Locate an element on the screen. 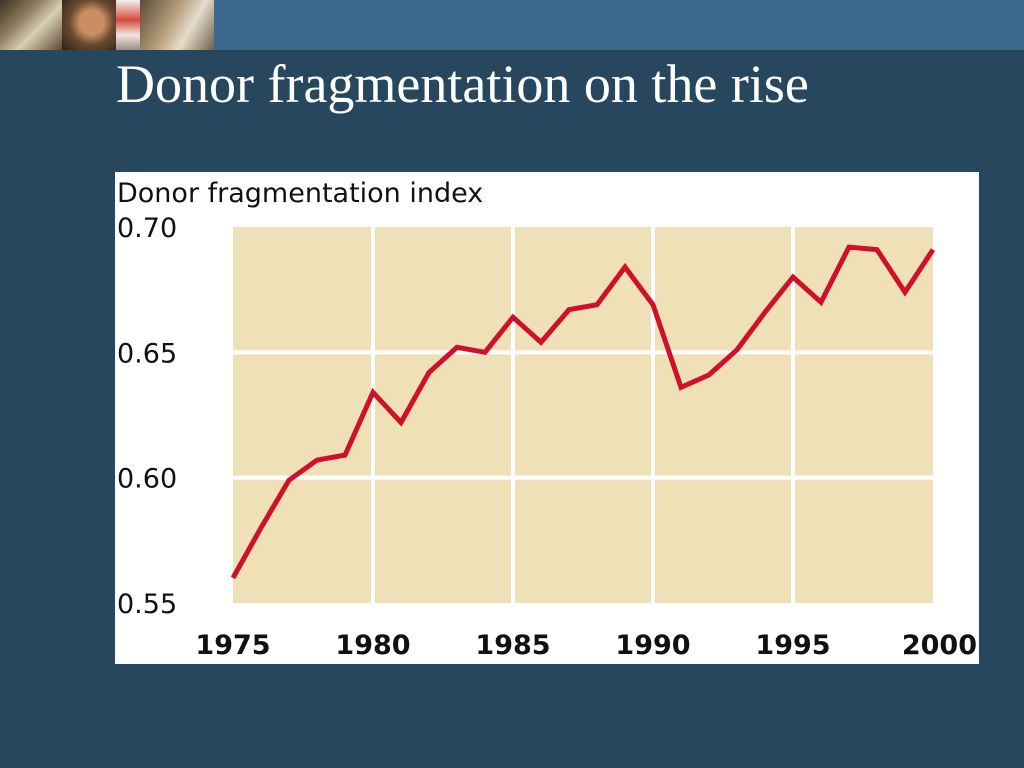 The image size is (1024, 768). x-axis-ticks: 1975 1980 1985 1990 1995 2000 is located at coordinates (586, 645).